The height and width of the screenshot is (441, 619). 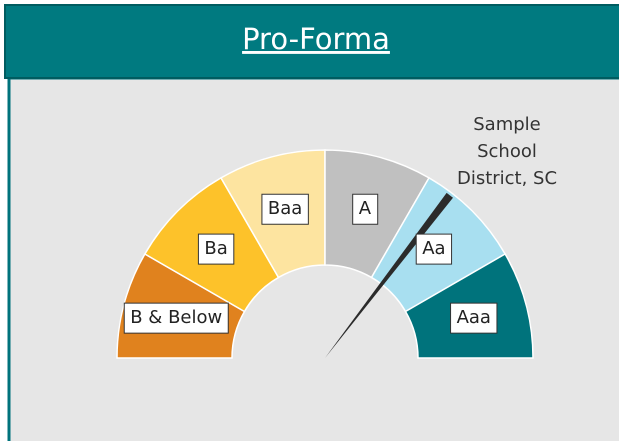 I want to click on needle-label: School, so click(x=507, y=151).